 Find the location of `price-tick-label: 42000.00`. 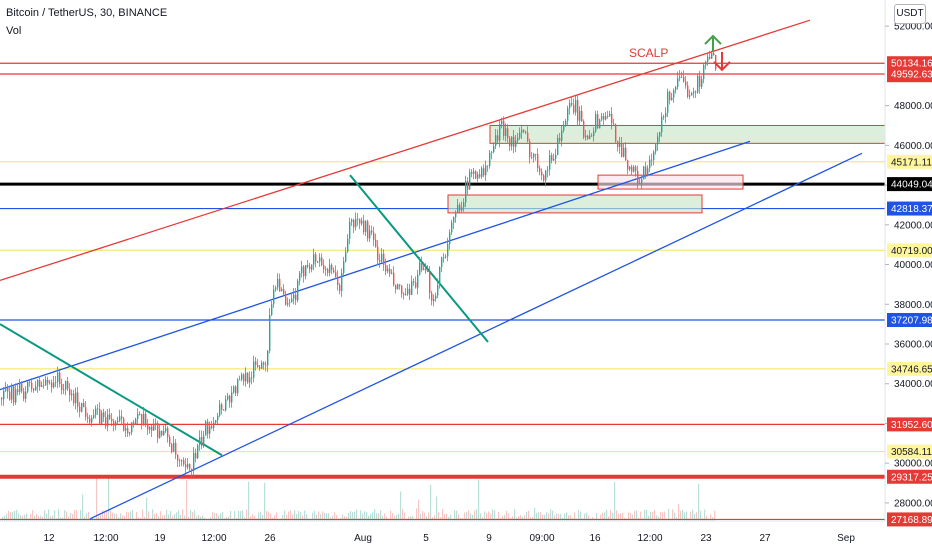

price-tick-label: 42000.00 is located at coordinates (913, 225).